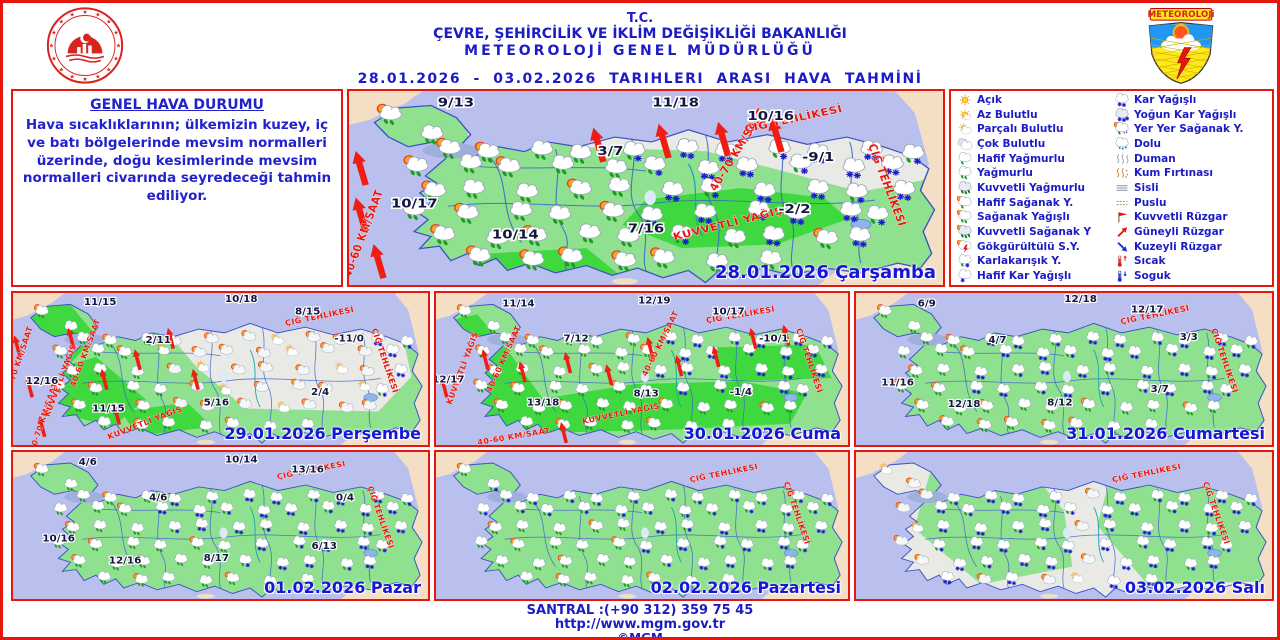  What do you see at coordinates (1178, 246) in the screenshot?
I see `legend-label: Kuzeyli Rüzgar` at bounding box center [1178, 246].